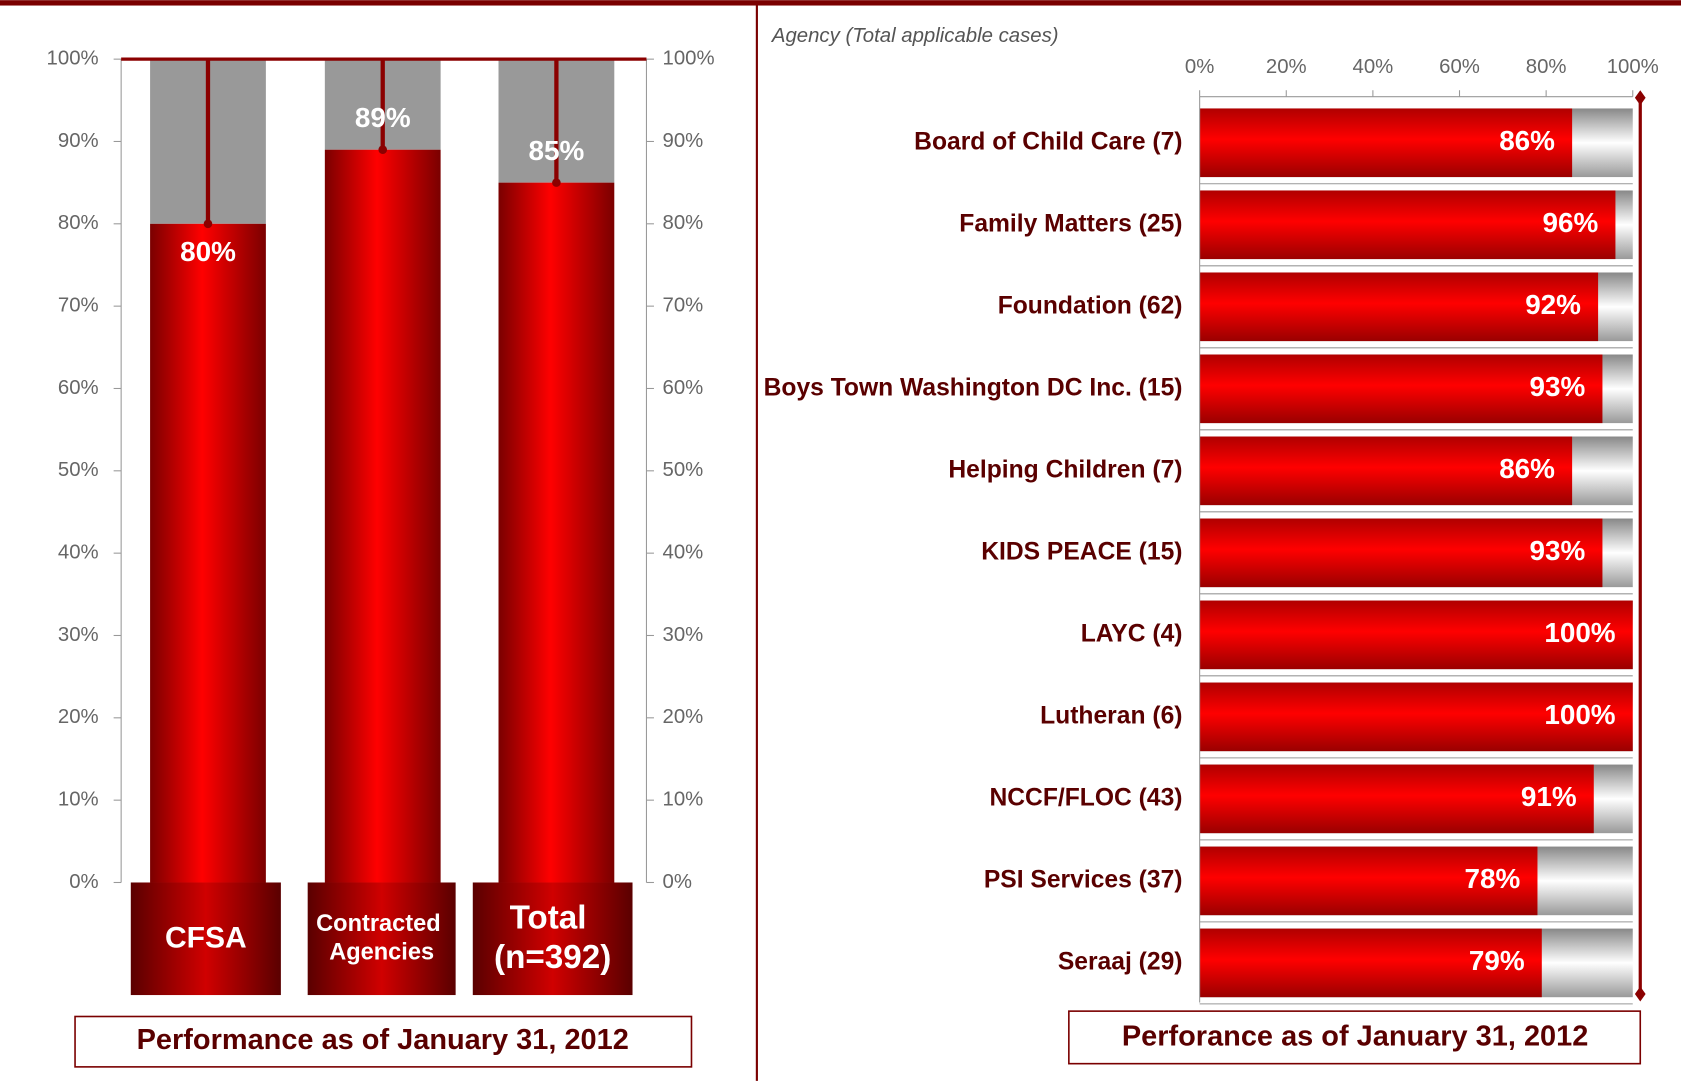  Describe the element at coordinates (557, 150) in the screenshot. I see `value-label: 85%` at that location.